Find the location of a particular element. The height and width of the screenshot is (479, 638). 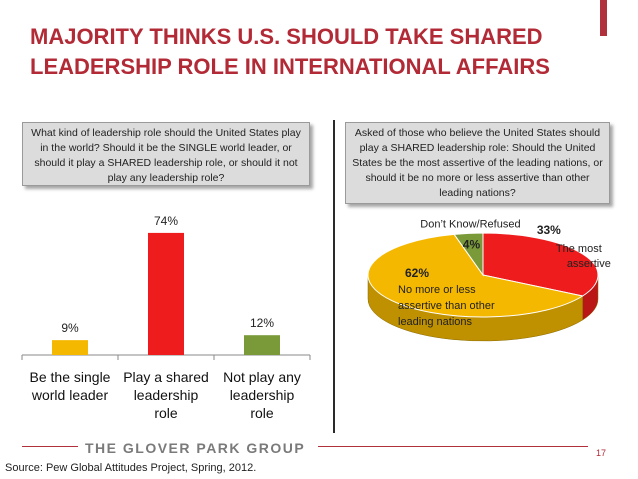

category-label: world leader is located at coordinates (70, 395).